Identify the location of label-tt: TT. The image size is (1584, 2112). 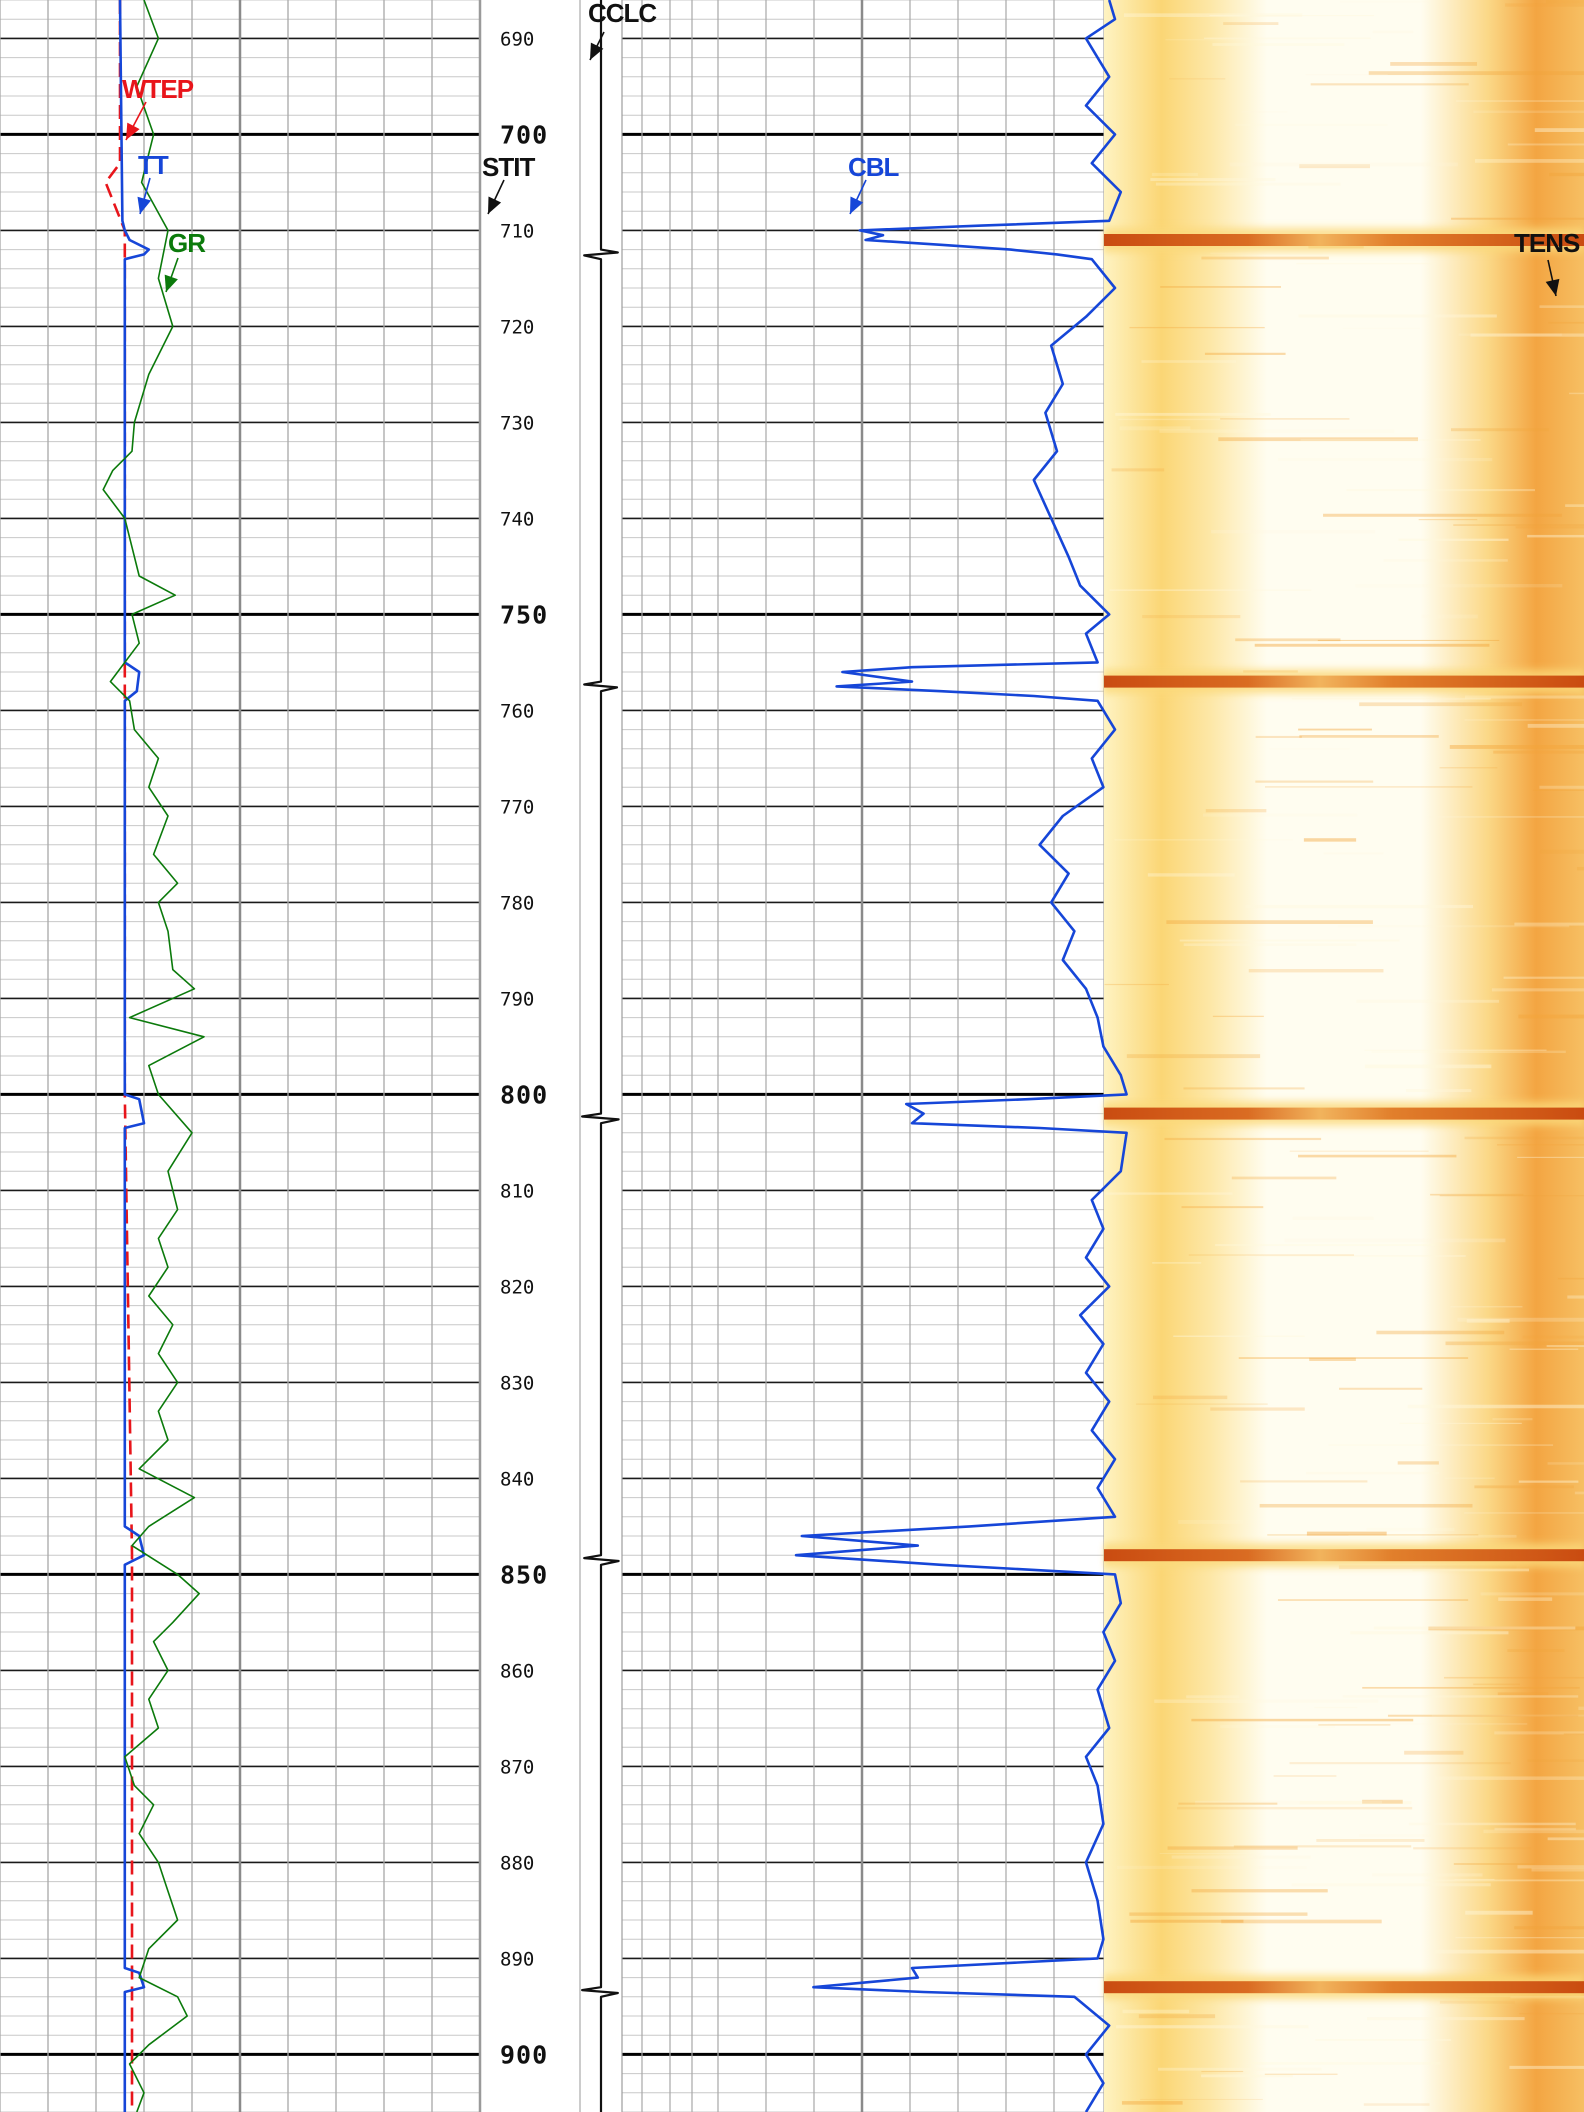
(153, 165).